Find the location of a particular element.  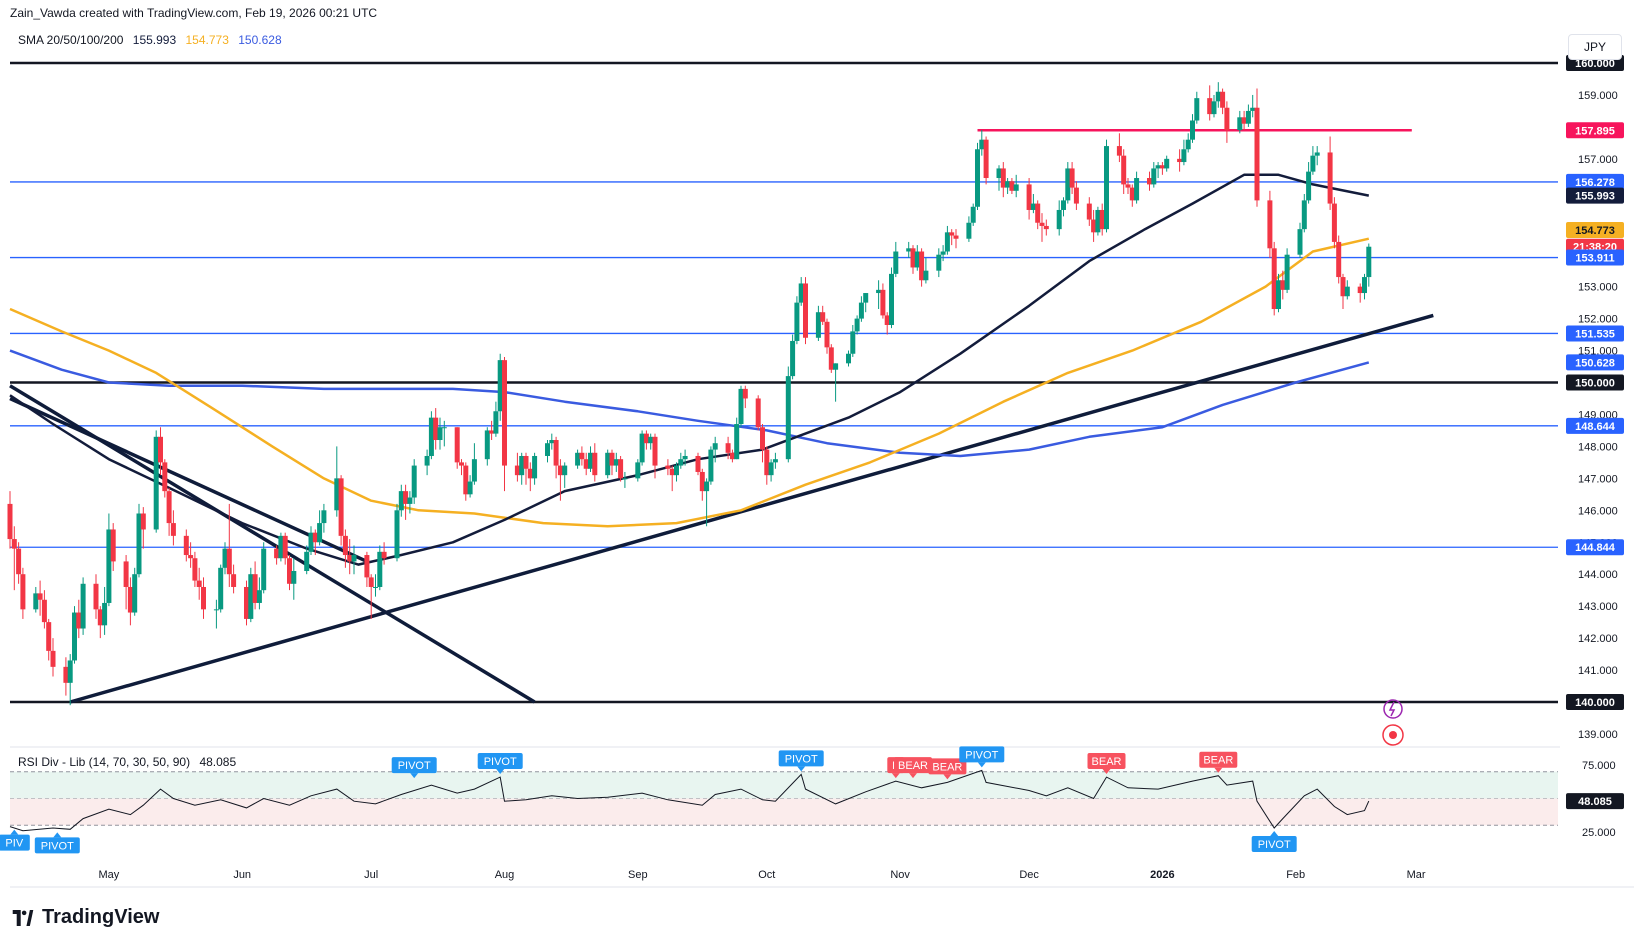

live-icons is located at coordinates (1393, 722).